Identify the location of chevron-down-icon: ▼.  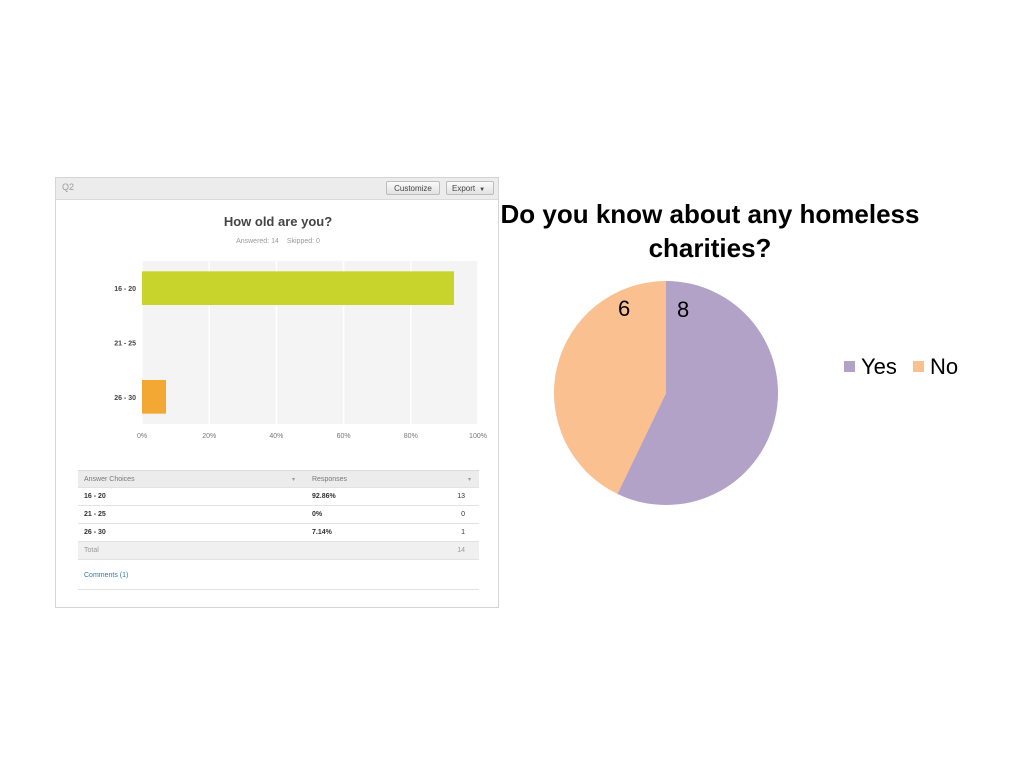
(482, 190).